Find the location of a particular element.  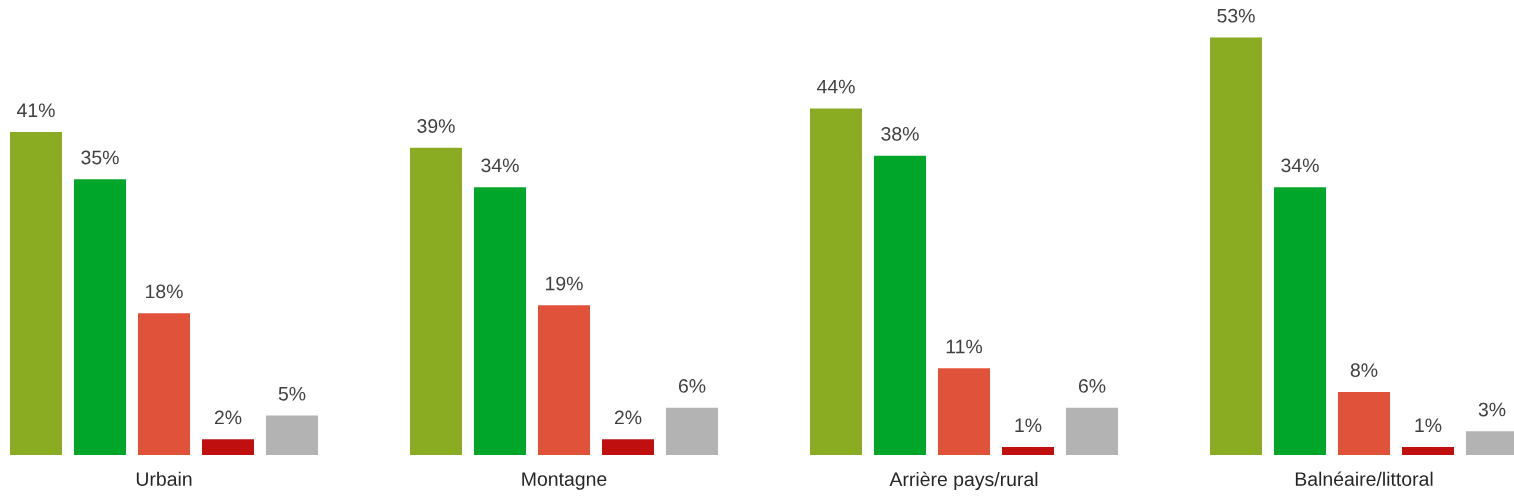

data-label: 53% is located at coordinates (1236, 15).